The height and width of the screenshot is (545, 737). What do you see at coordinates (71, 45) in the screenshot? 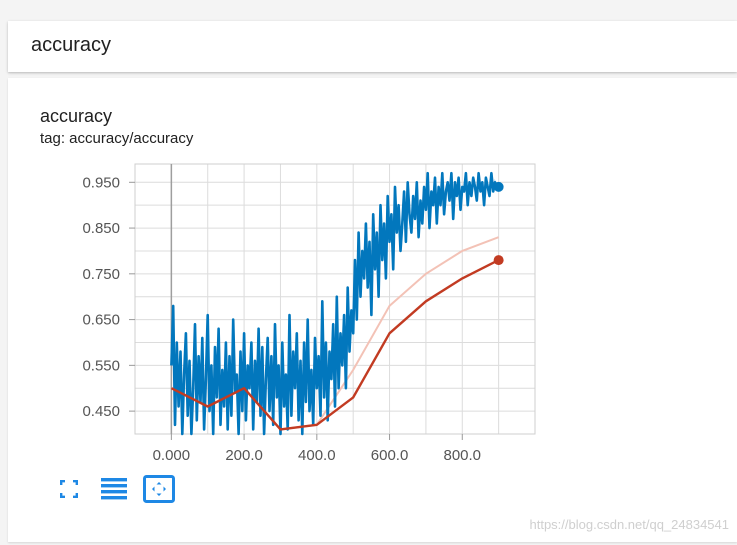
I see `header-title: accuracy` at bounding box center [71, 45].